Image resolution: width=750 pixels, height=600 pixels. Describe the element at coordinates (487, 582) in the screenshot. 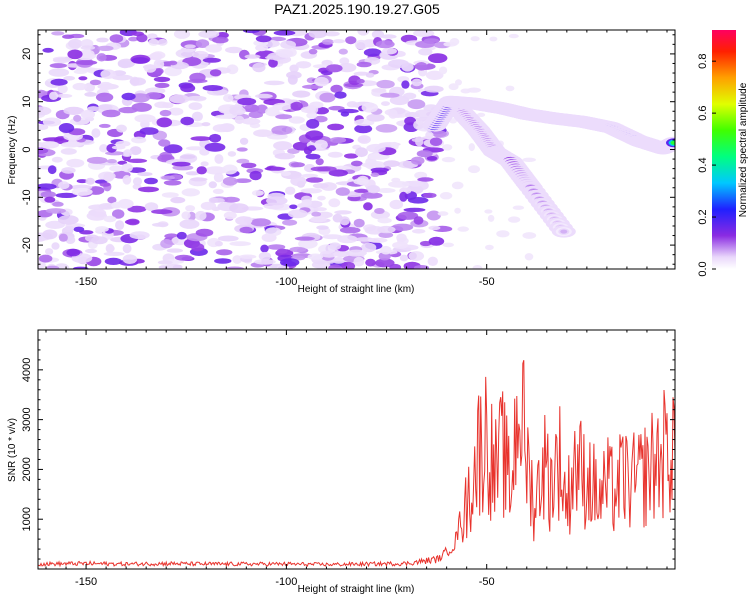

I see `x-tick-label: -50` at that location.